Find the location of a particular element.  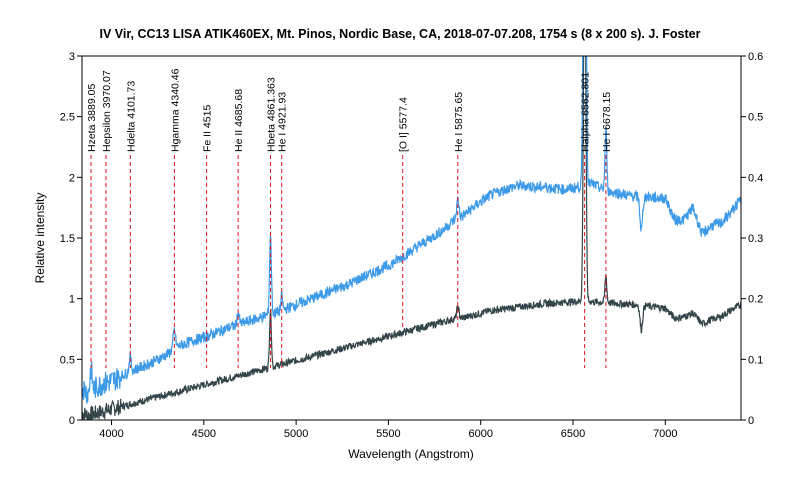

y-tick-label: 2 is located at coordinates (72, 178).